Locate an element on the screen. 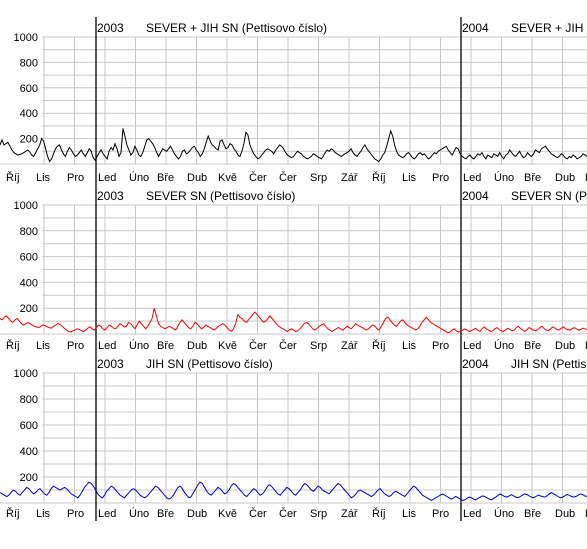 This screenshot has height=549, width=587. panel3-month-label: Srp is located at coordinates (318, 514).